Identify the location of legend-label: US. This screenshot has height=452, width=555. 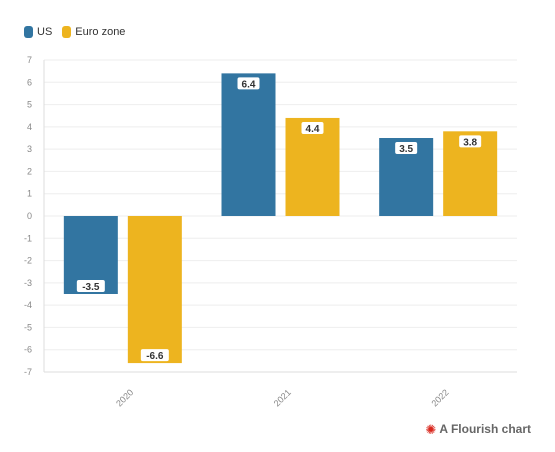
(45, 32).